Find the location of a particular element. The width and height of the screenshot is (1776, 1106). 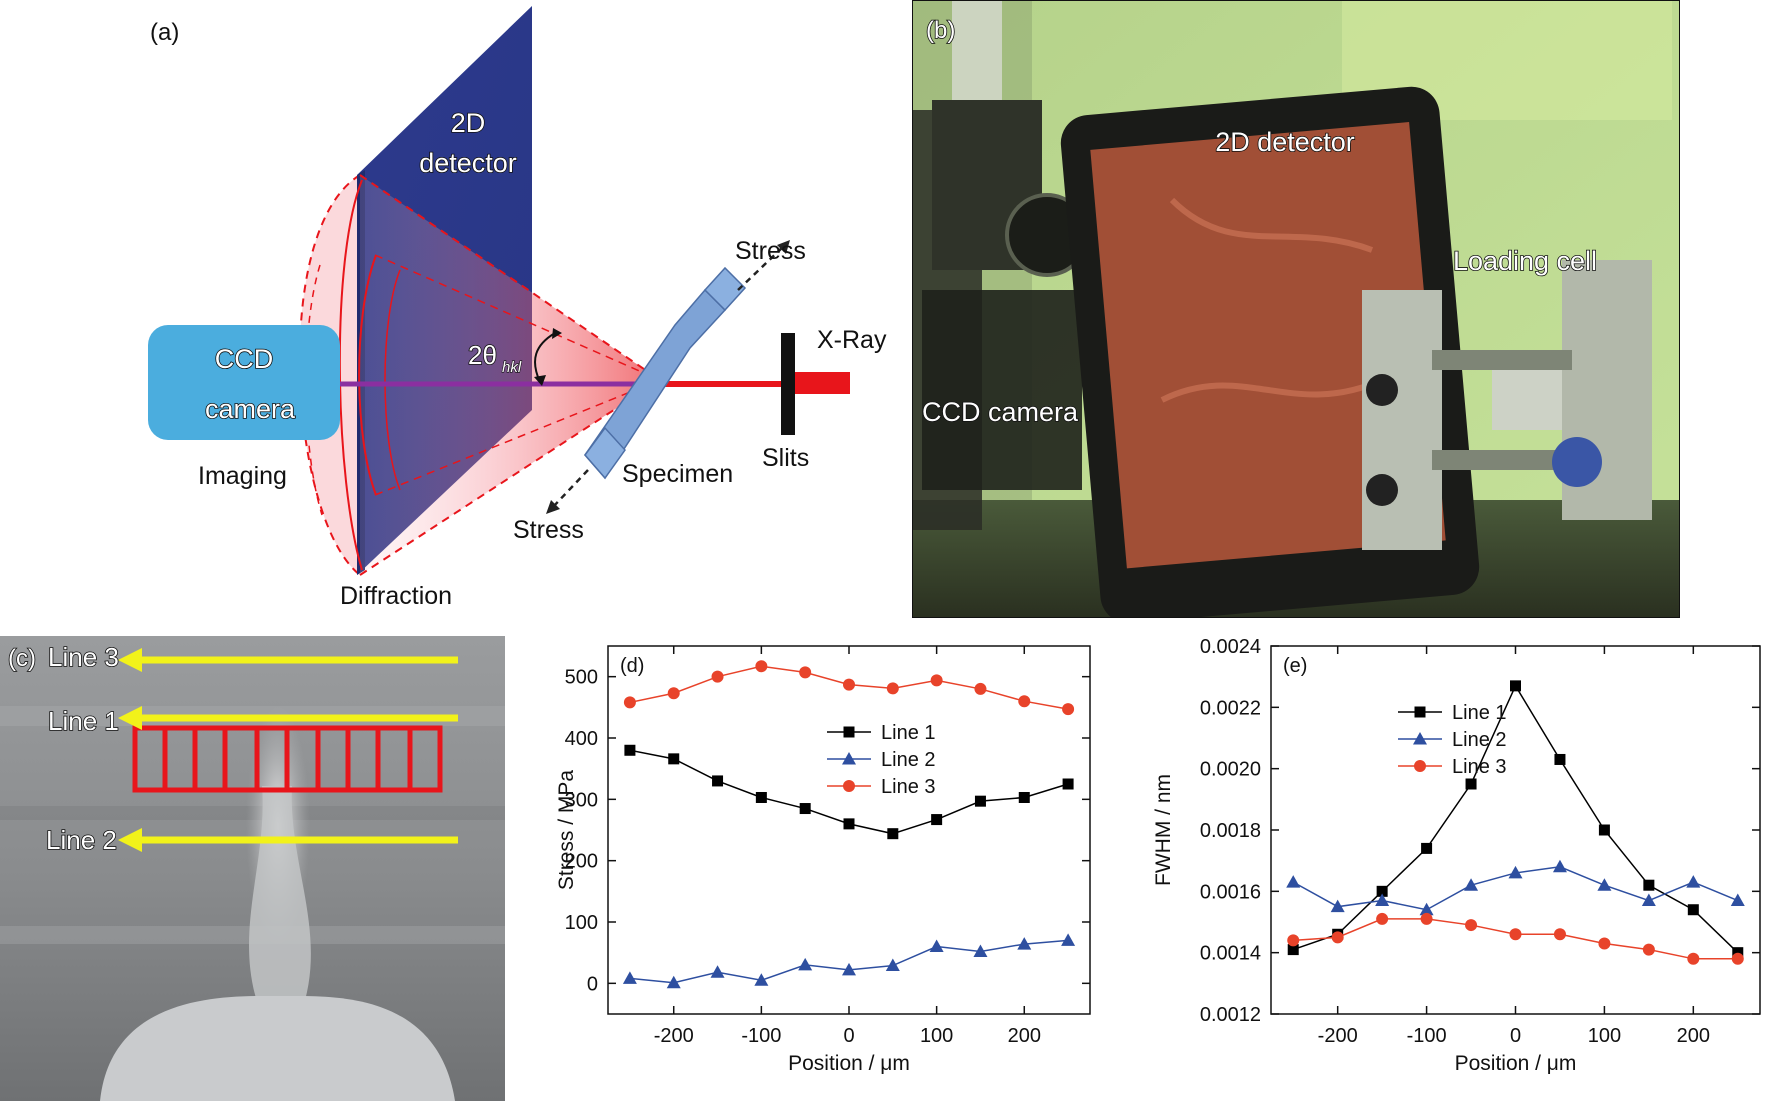

x-tick-label: -200 is located at coordinates (674, 1036).